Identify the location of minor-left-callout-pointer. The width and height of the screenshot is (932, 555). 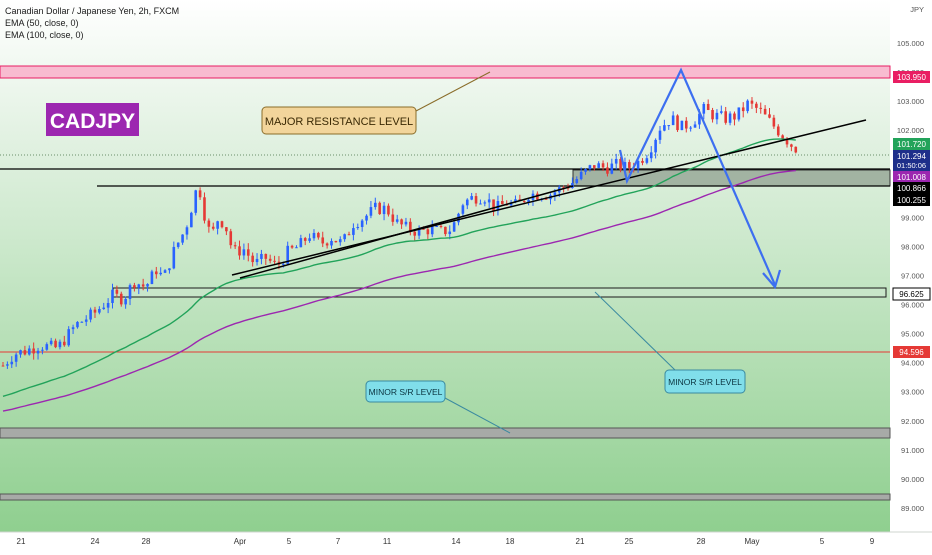
(477, 415).